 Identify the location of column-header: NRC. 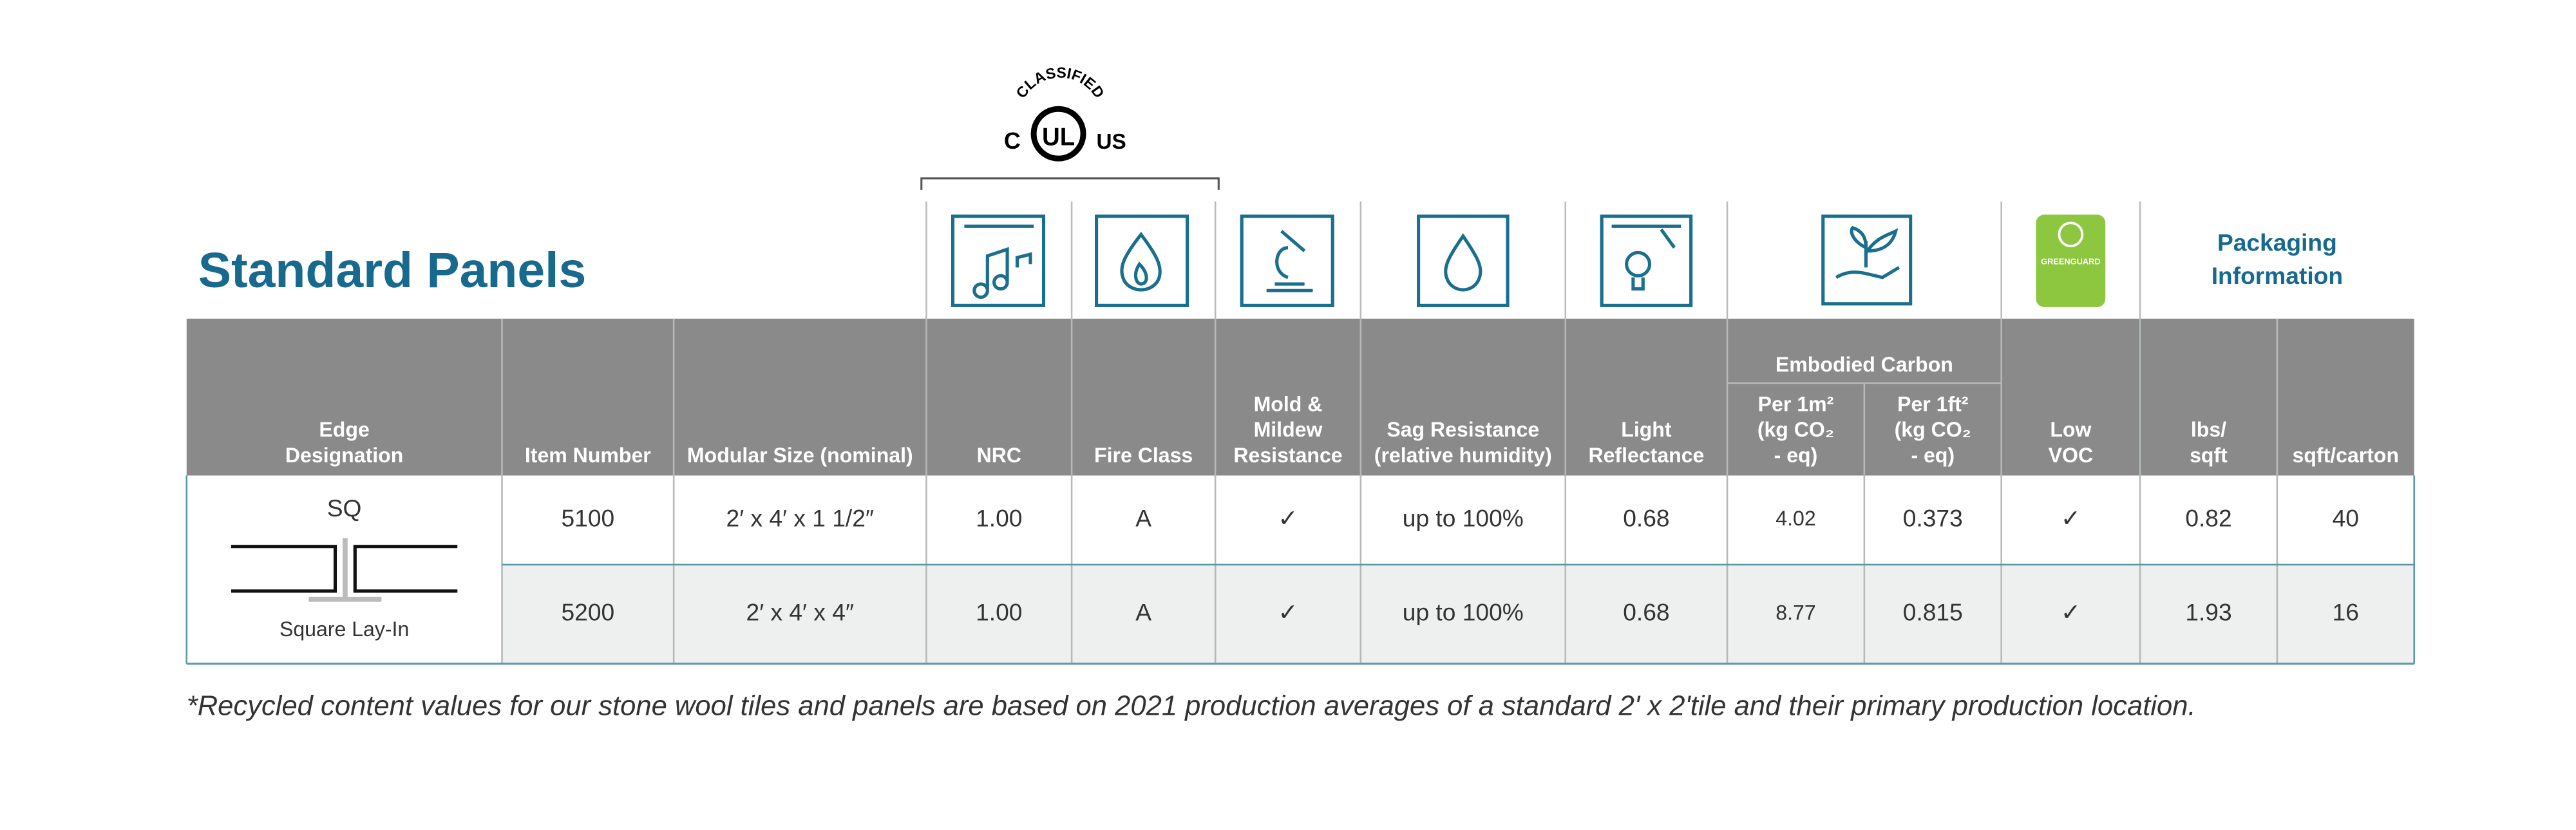
(999, 456).